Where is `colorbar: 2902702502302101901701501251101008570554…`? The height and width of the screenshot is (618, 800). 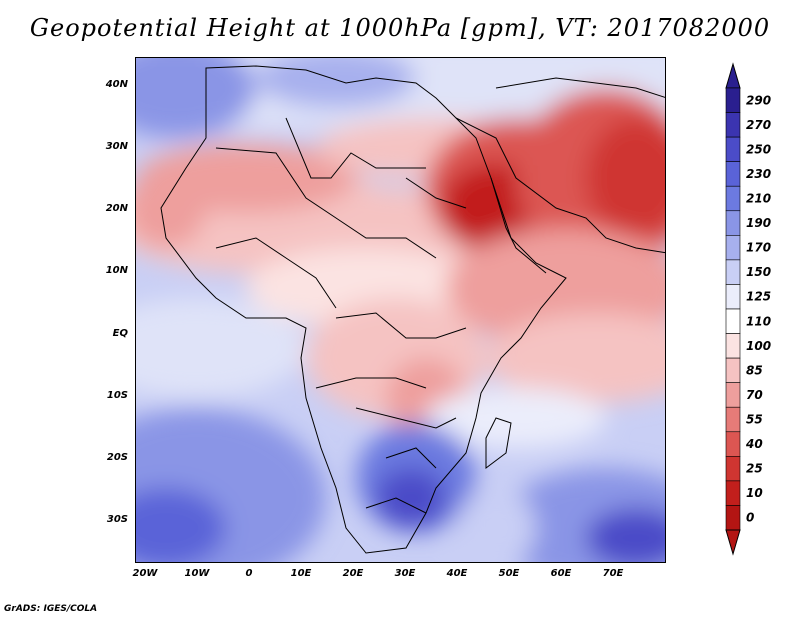
colorbar: 2902702502302101901701501251101008570554… is located at coordinates (748, 309).